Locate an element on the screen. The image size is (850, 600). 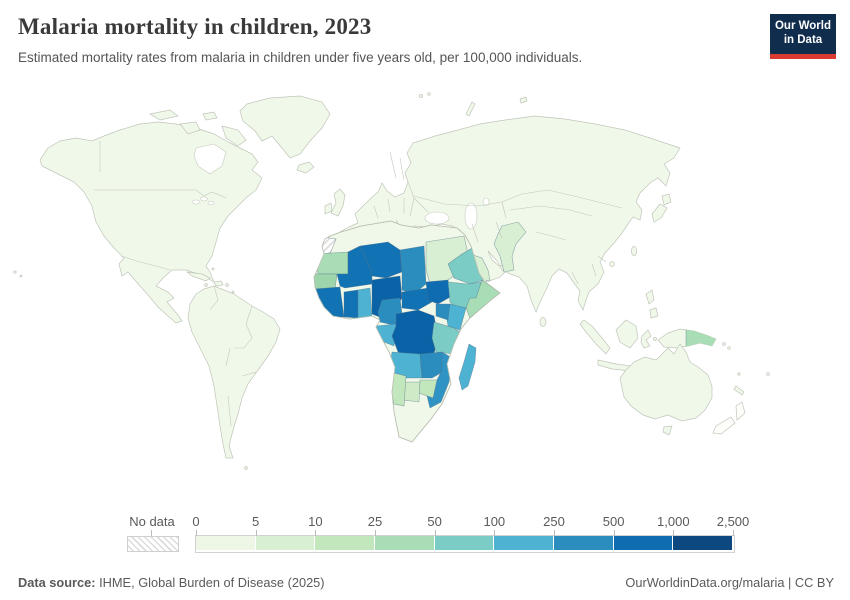
us-canada-border is located at coordinates (160, 206).